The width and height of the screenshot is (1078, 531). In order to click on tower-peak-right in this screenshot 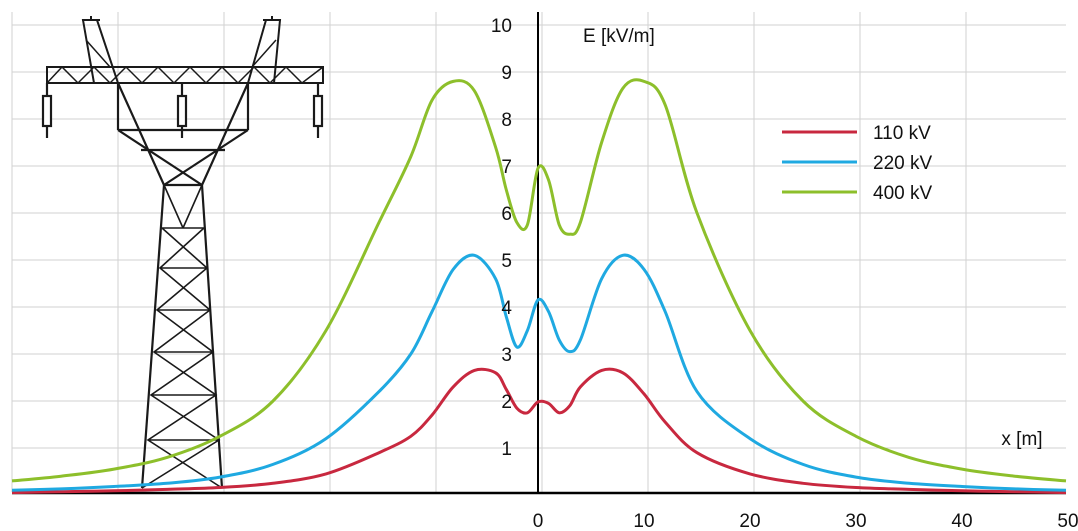, I will do `click(264, 51)`.